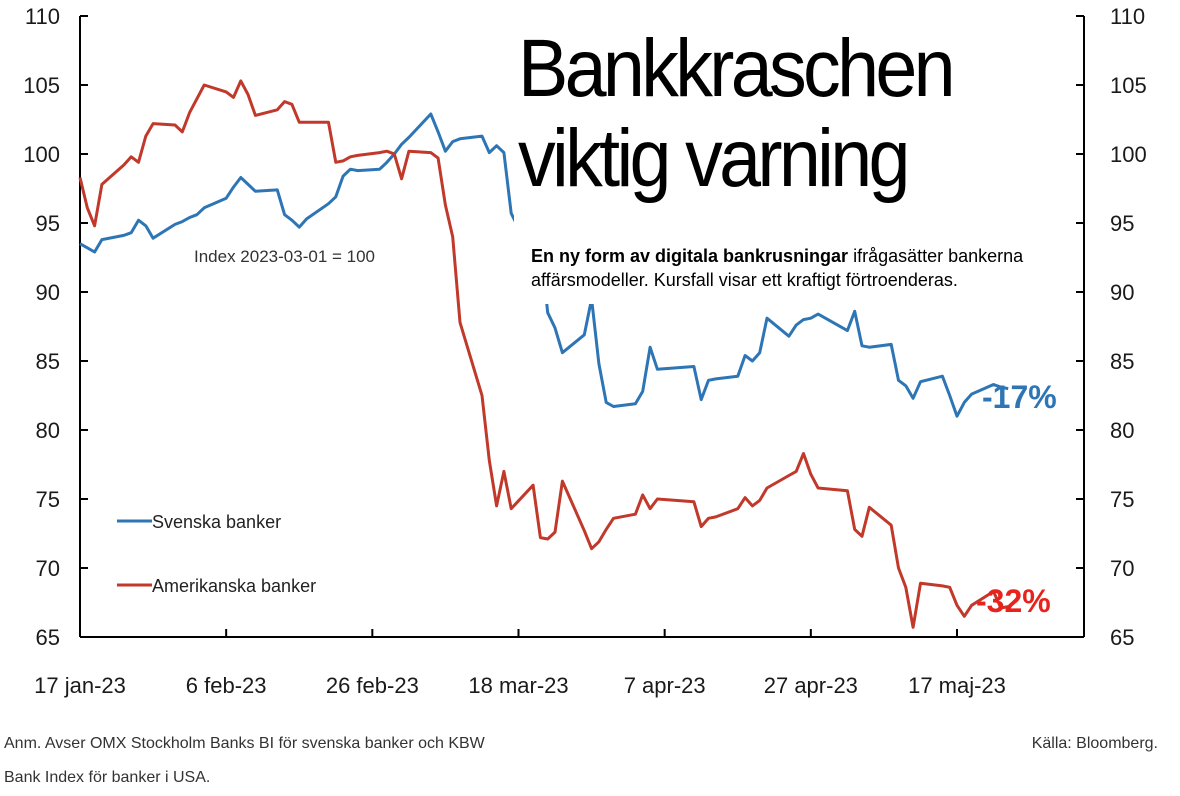  I want to click on y-tick-label-left: 80, so click(48, 430).